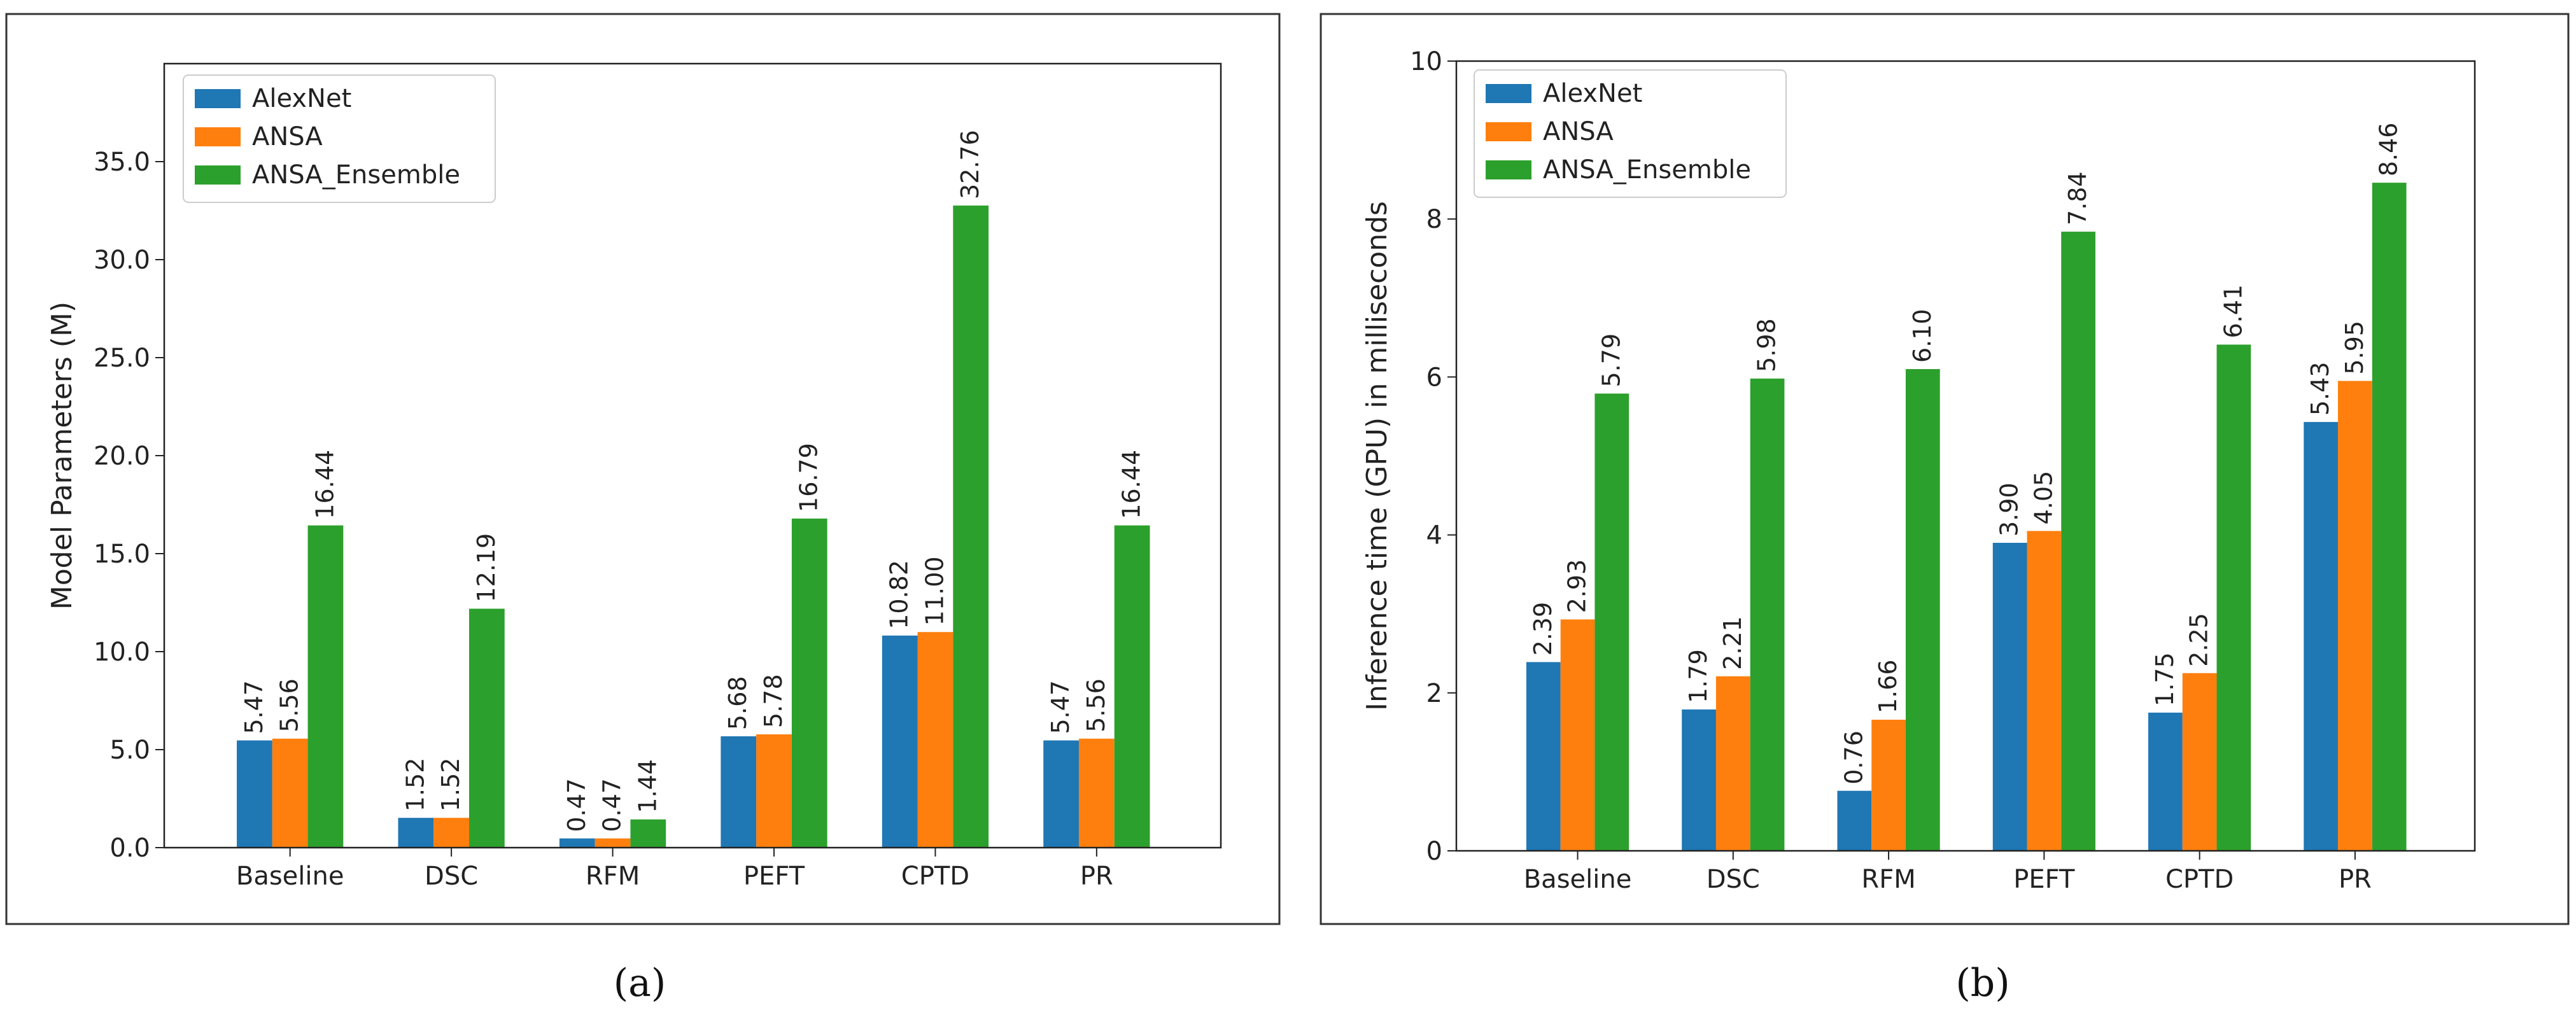 The width and height of the screenshot is (2576, 1022). Describe the element at coordinates (122, 260) in the screenshot. I see `chart-a-y-tick-label: 30.0` at that location.